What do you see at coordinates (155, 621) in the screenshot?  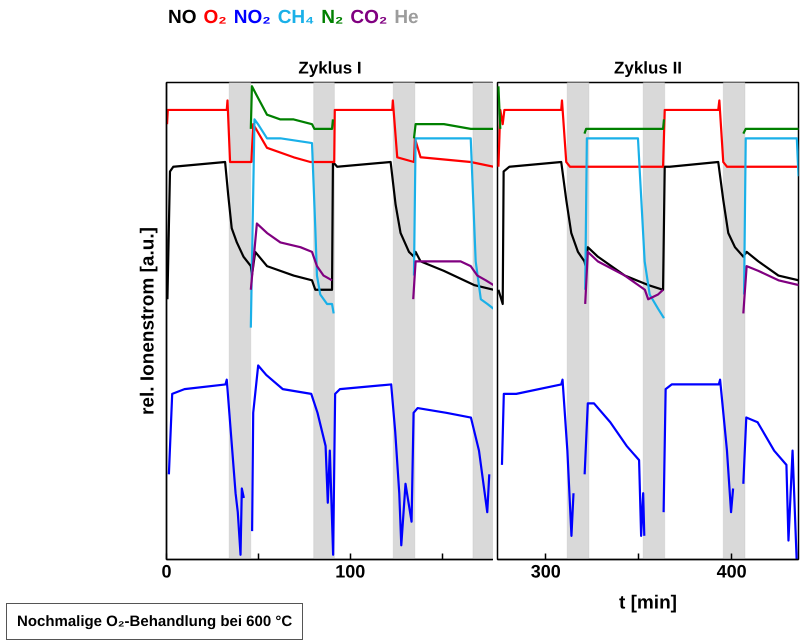 I see `text: Nochmalige O₂-Behandlung bei 600 °C` at bounding box center [155, 621].